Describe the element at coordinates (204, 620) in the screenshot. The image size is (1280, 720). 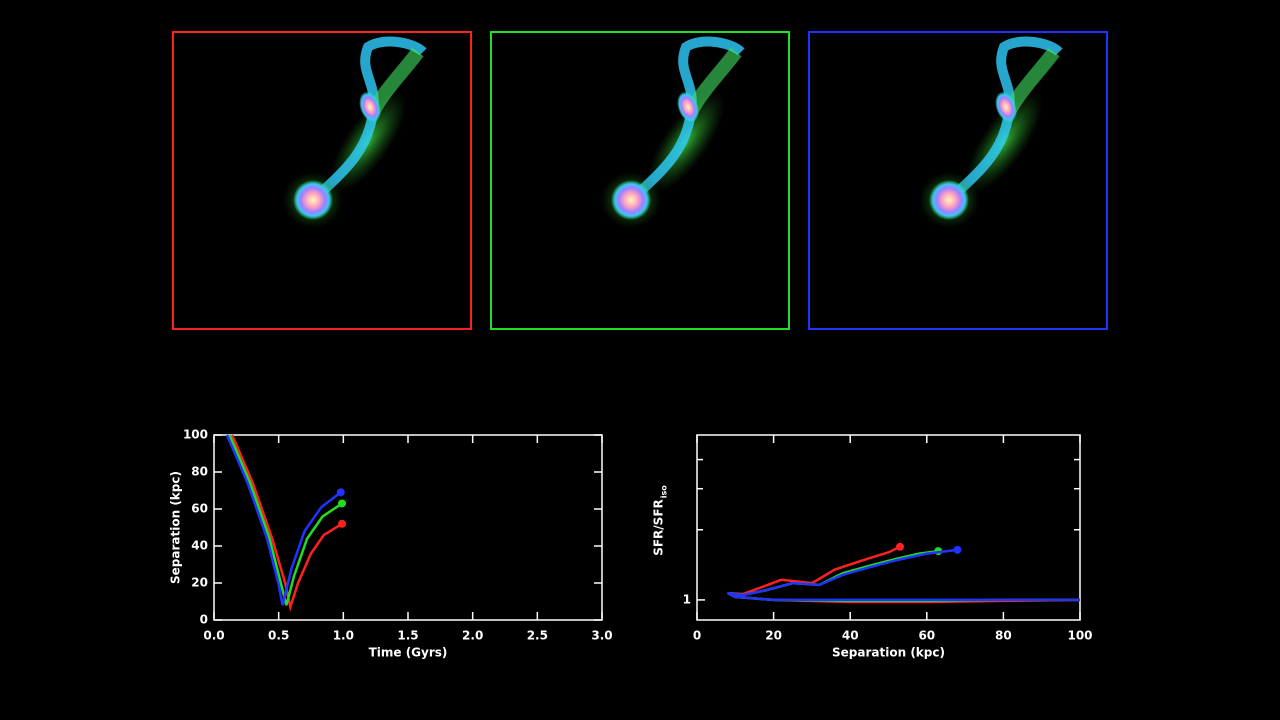
I see `y-tick-label: 0` at that location.